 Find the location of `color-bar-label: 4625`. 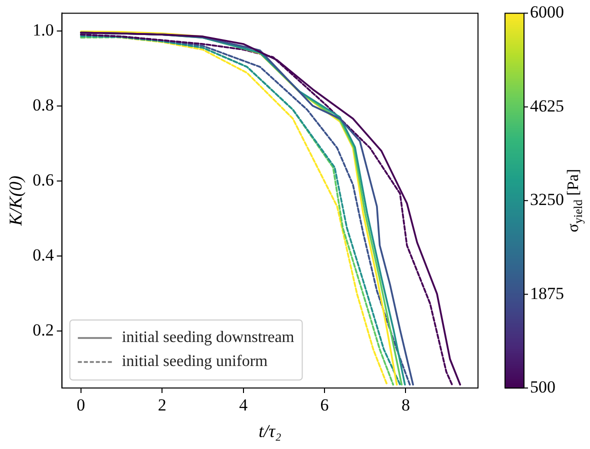

color-bar-label: 4625 is located at coordinates (547, 106).